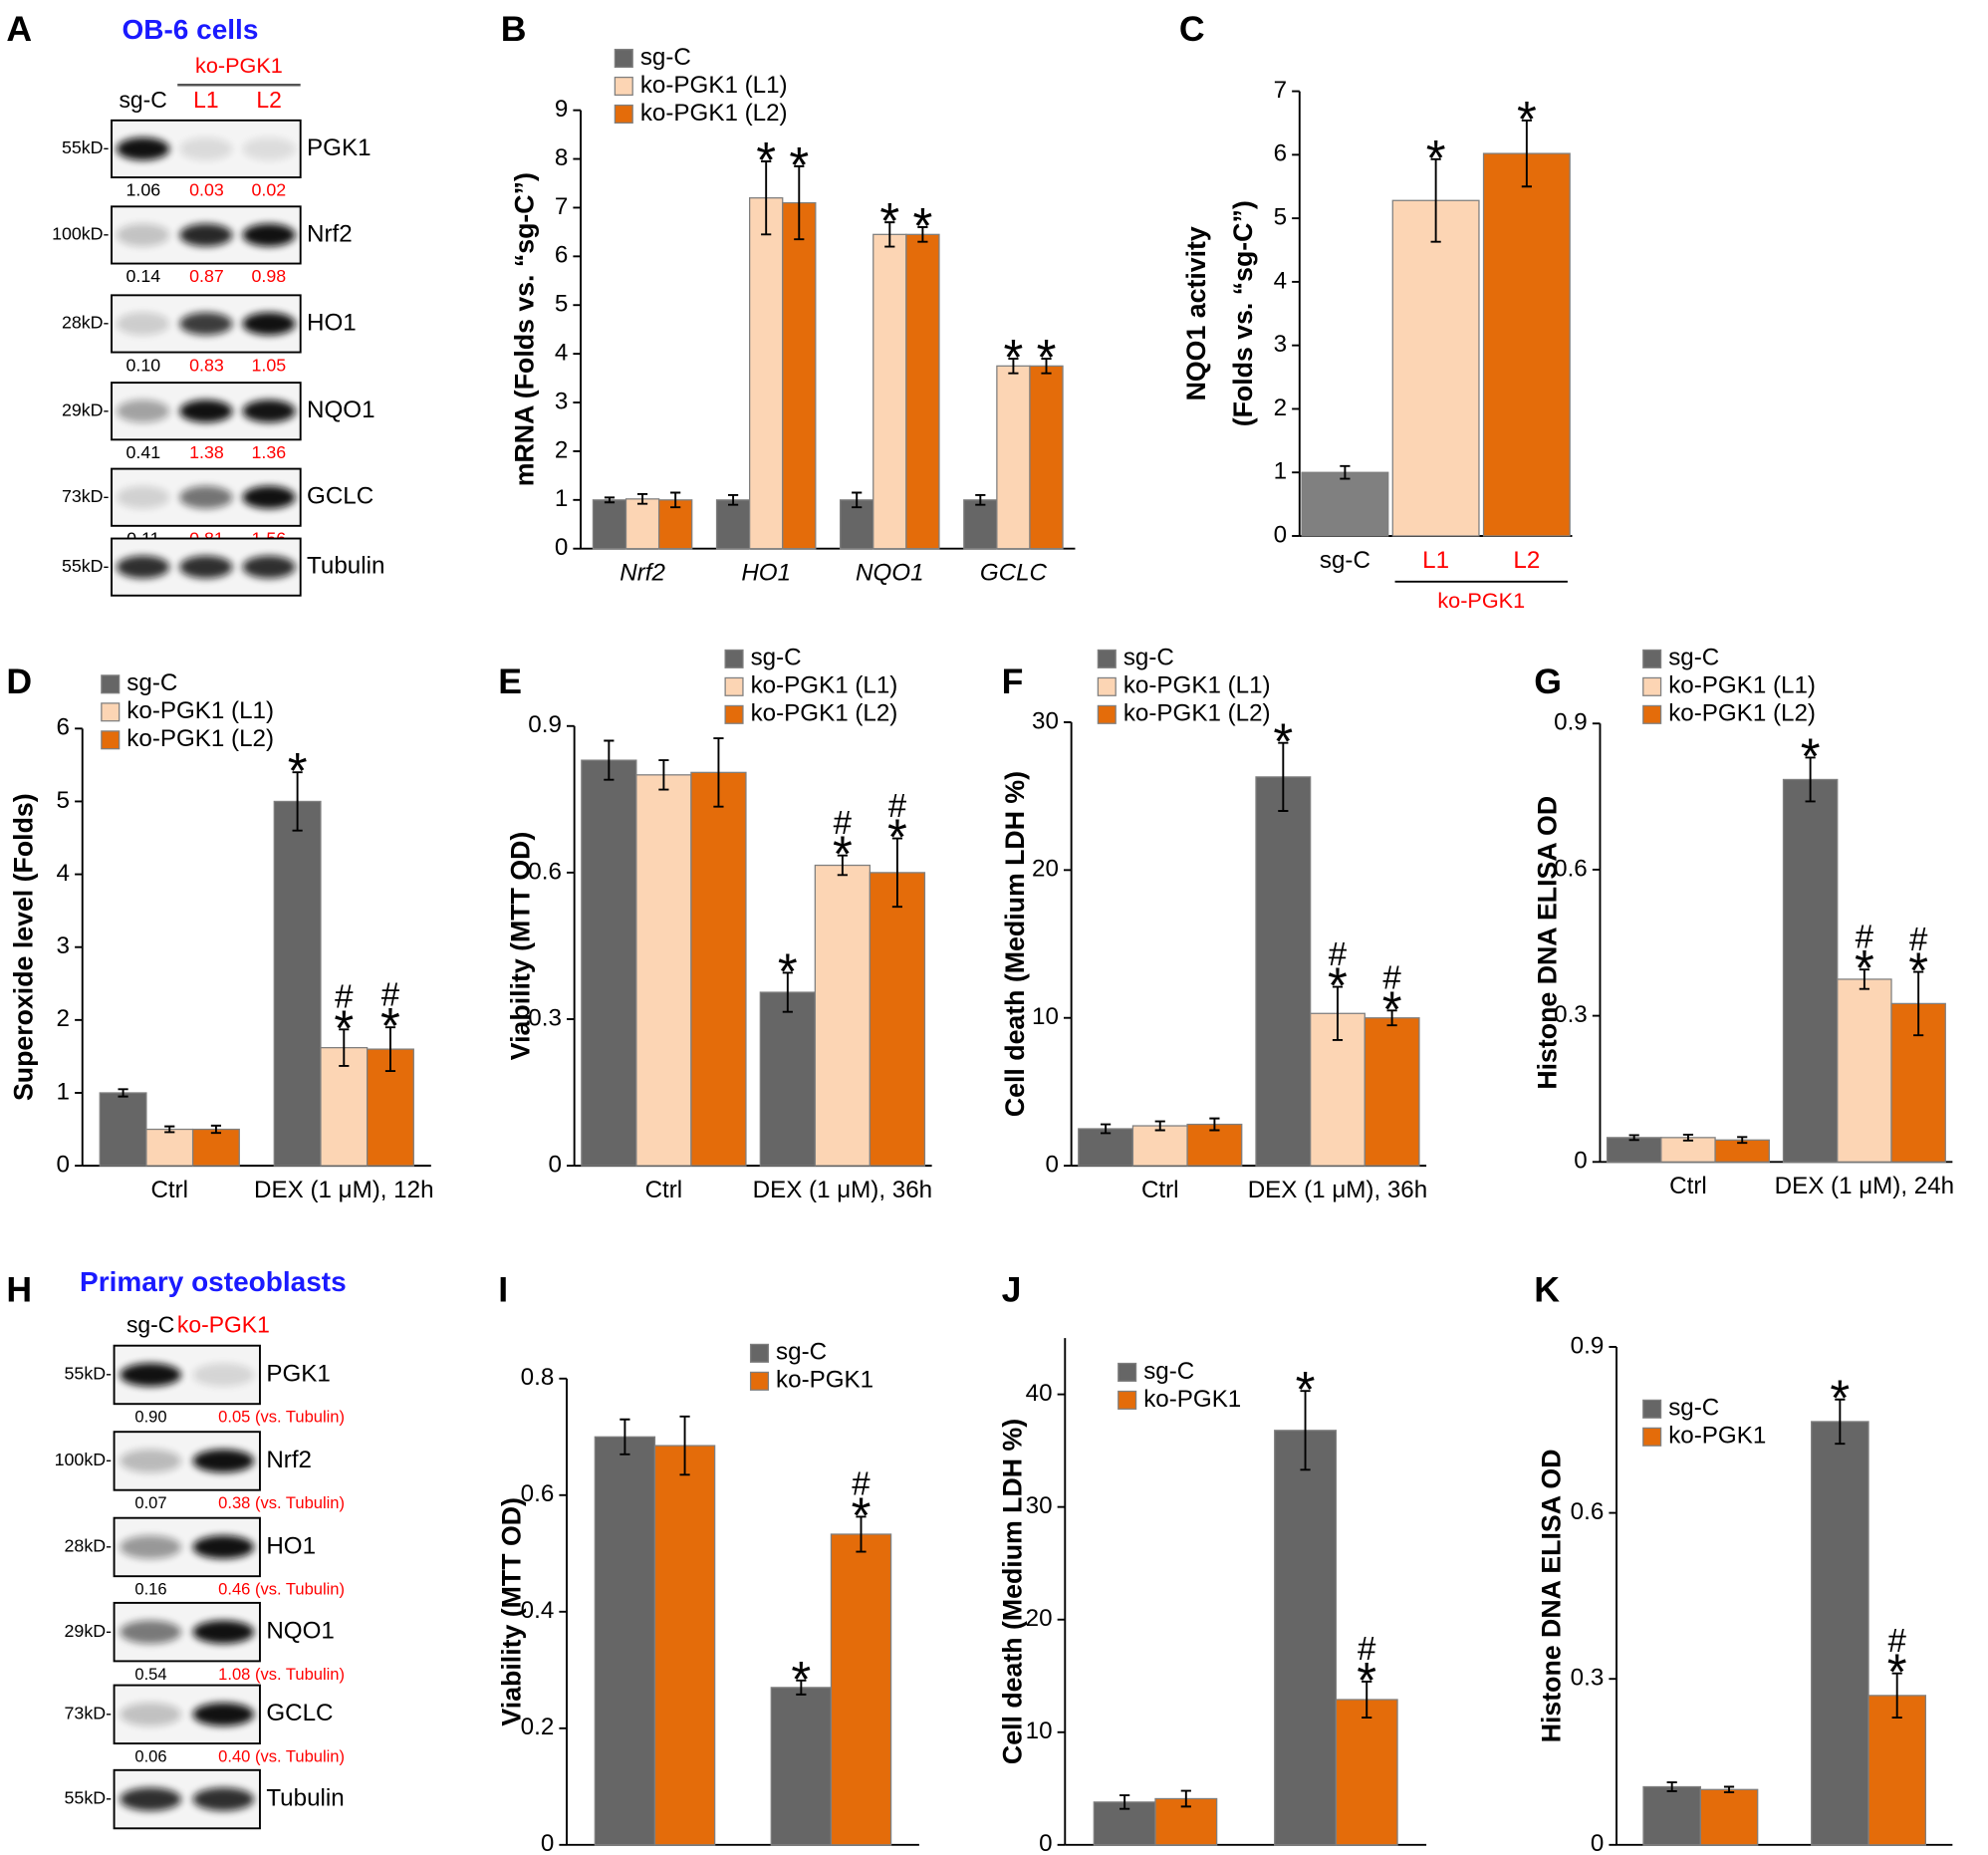  I want to click on panel-letter: F, so click(1013, 681).